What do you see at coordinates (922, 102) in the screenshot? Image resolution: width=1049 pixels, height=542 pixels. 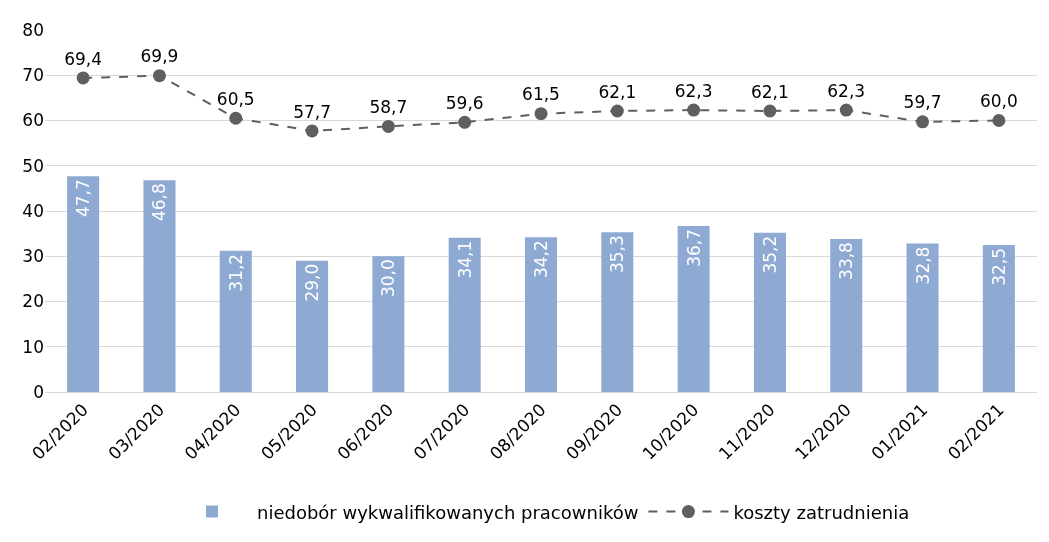 I see `data-label: 59,7` at bounding box center [922, 102].